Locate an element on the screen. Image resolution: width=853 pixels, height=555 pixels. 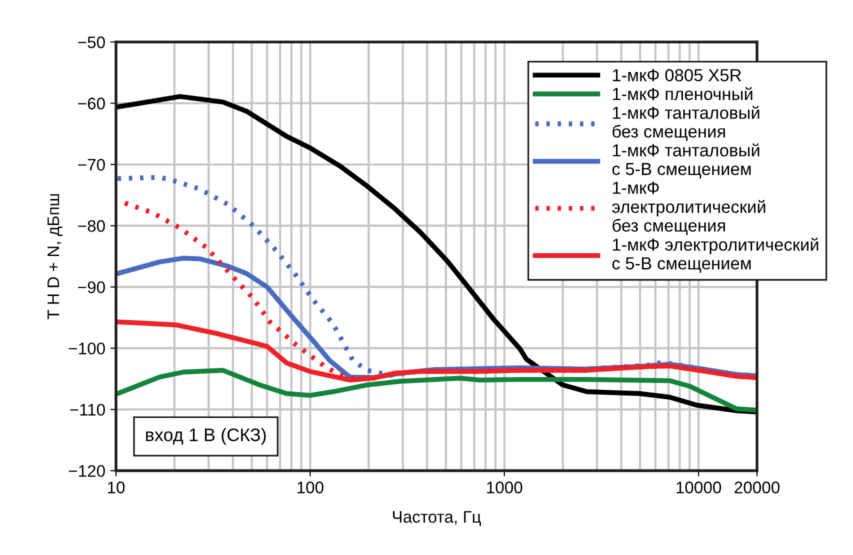
y-tick-label: −60 is located at coordinates (91, 104).